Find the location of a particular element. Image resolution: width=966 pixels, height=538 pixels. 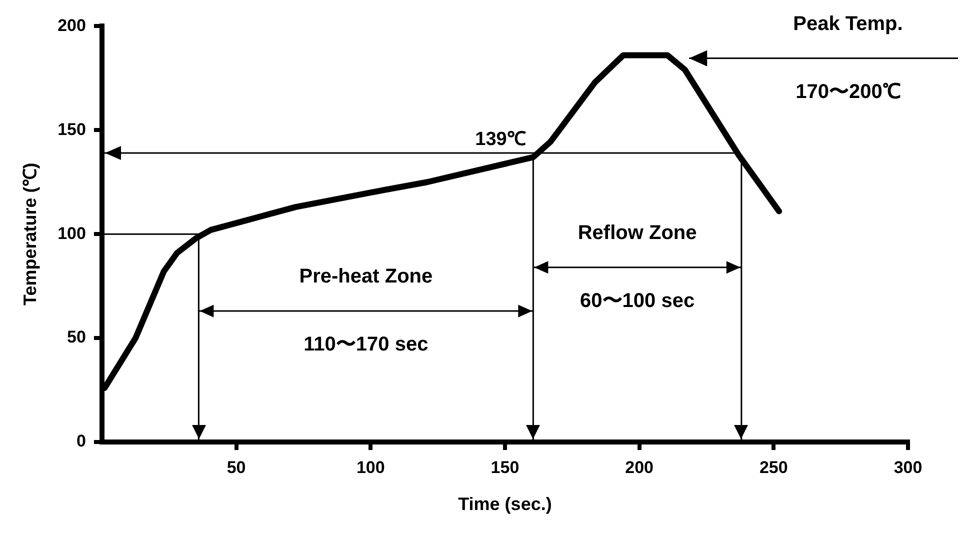

x-tick-label: 150 is located at coordinates (505, 467).